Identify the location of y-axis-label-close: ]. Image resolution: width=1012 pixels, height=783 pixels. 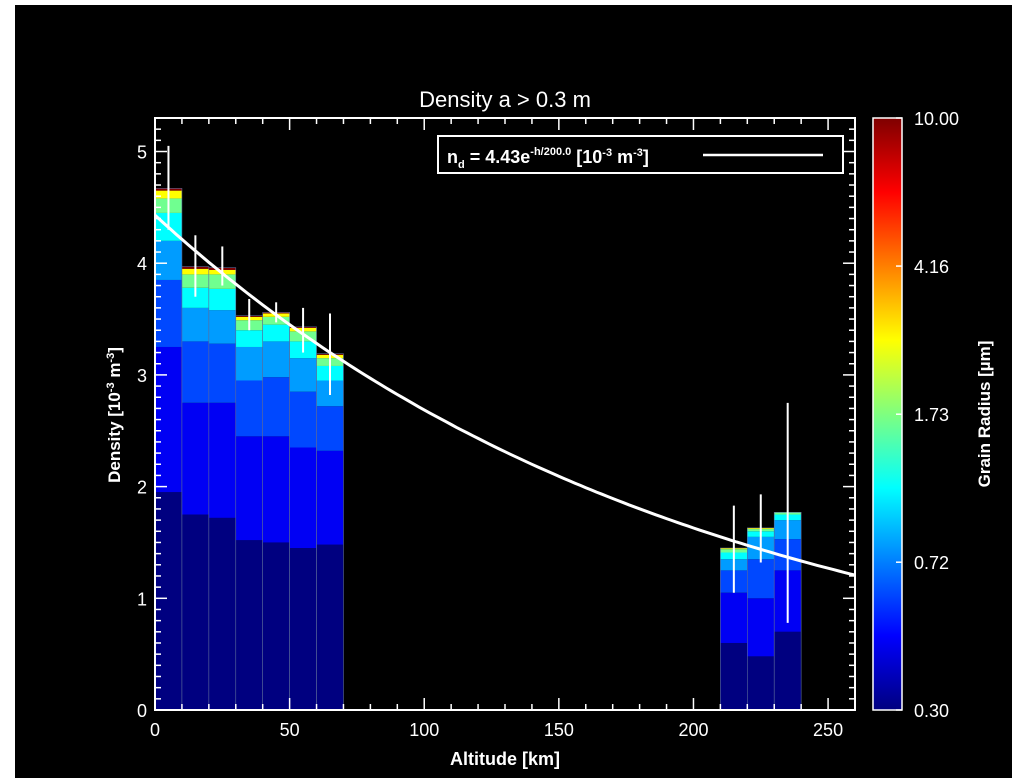
(114, 350).